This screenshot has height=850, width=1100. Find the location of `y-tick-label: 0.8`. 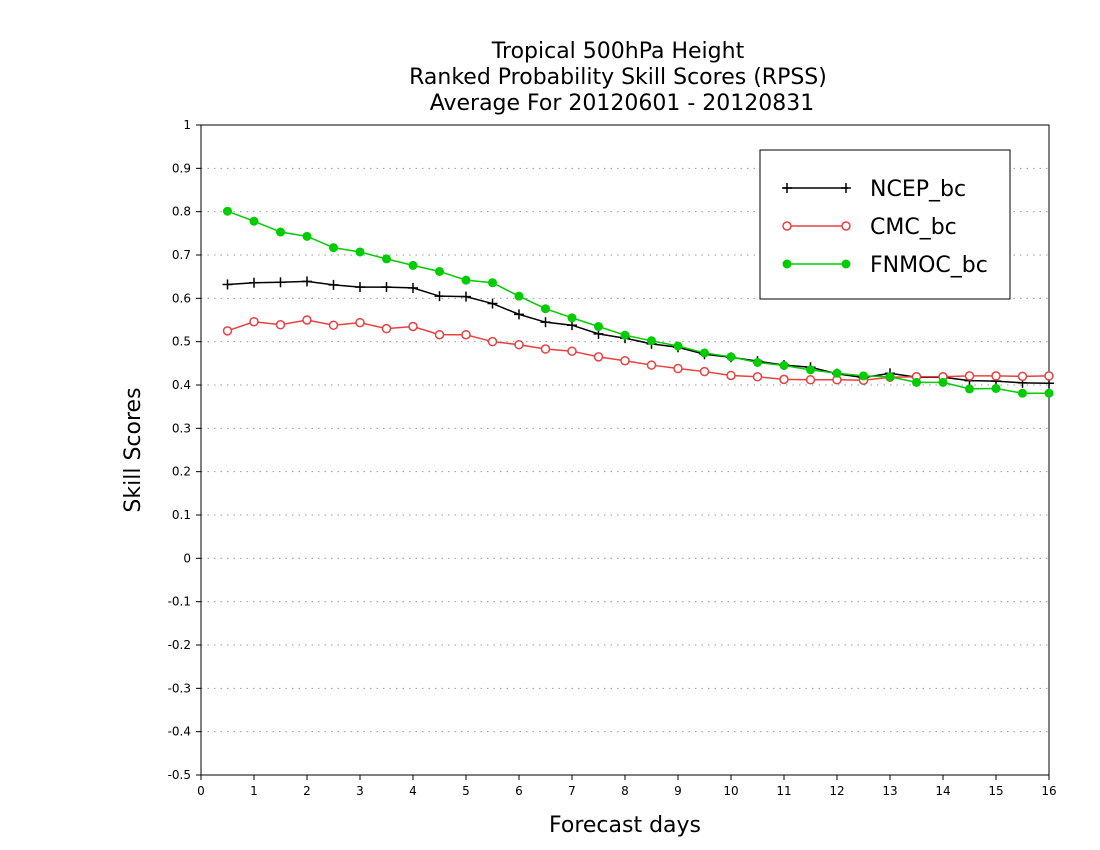

y-tick-label: 0.8 is located at coordinates (181, 212).